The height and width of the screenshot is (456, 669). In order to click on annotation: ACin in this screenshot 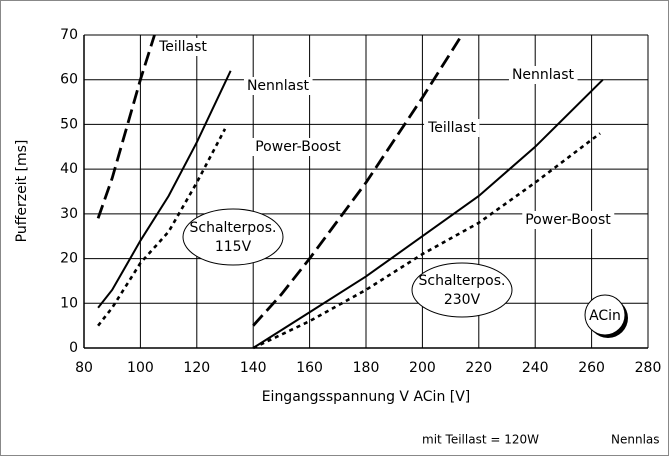, I will do `click(605, 316)`.